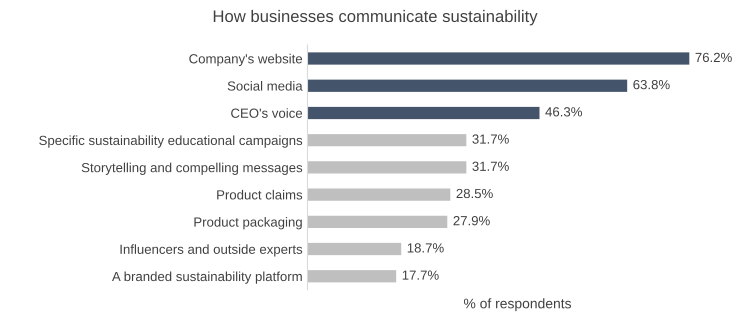  I want to click on data-label: 27.9%, so click(472, 221).